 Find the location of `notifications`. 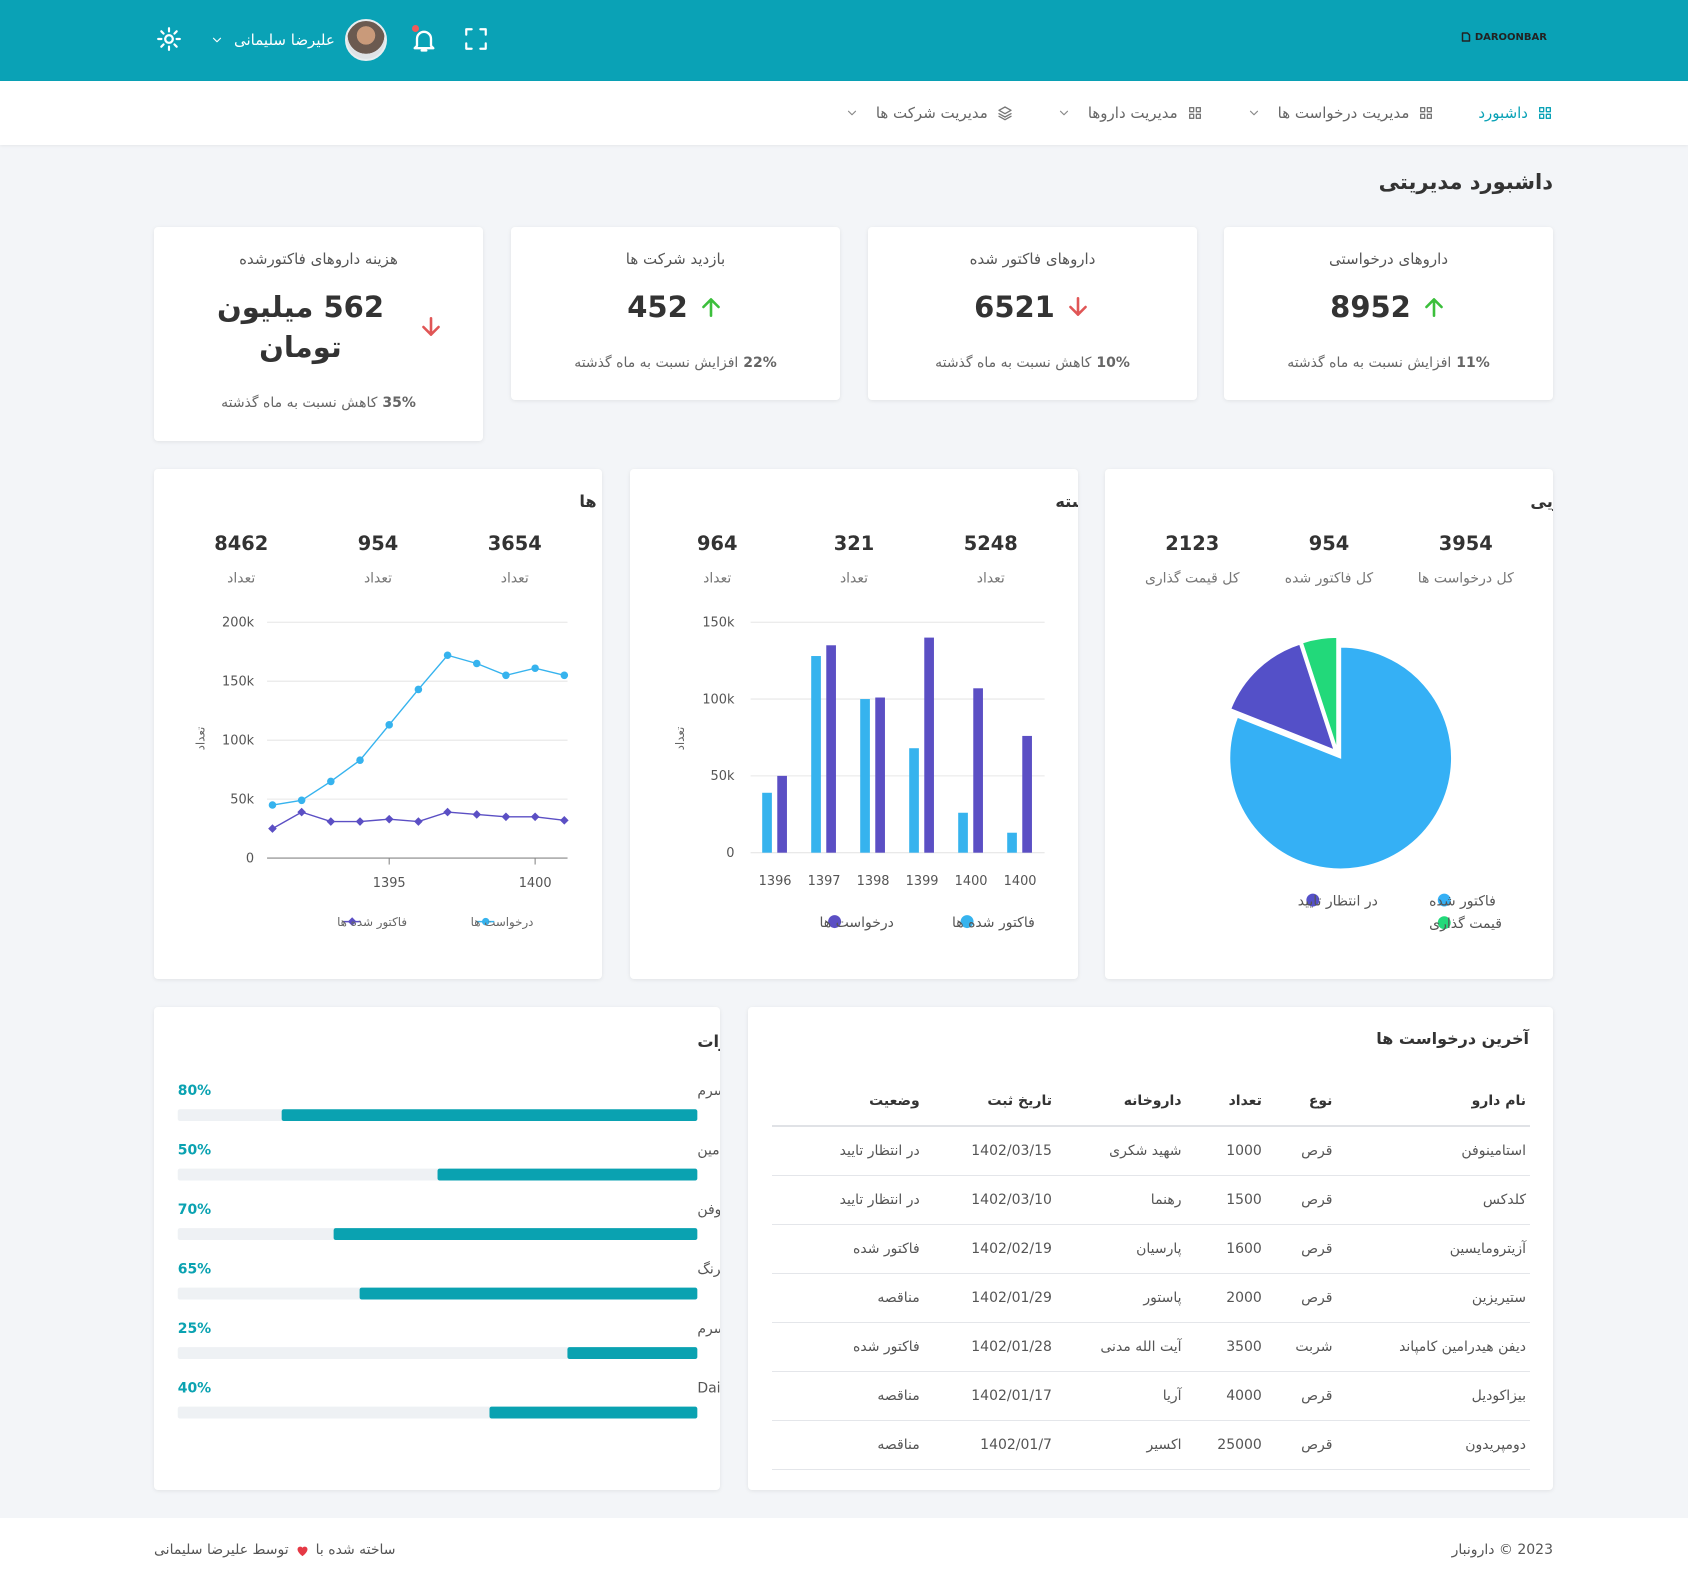

notifications is located at coordinates (424, 39).